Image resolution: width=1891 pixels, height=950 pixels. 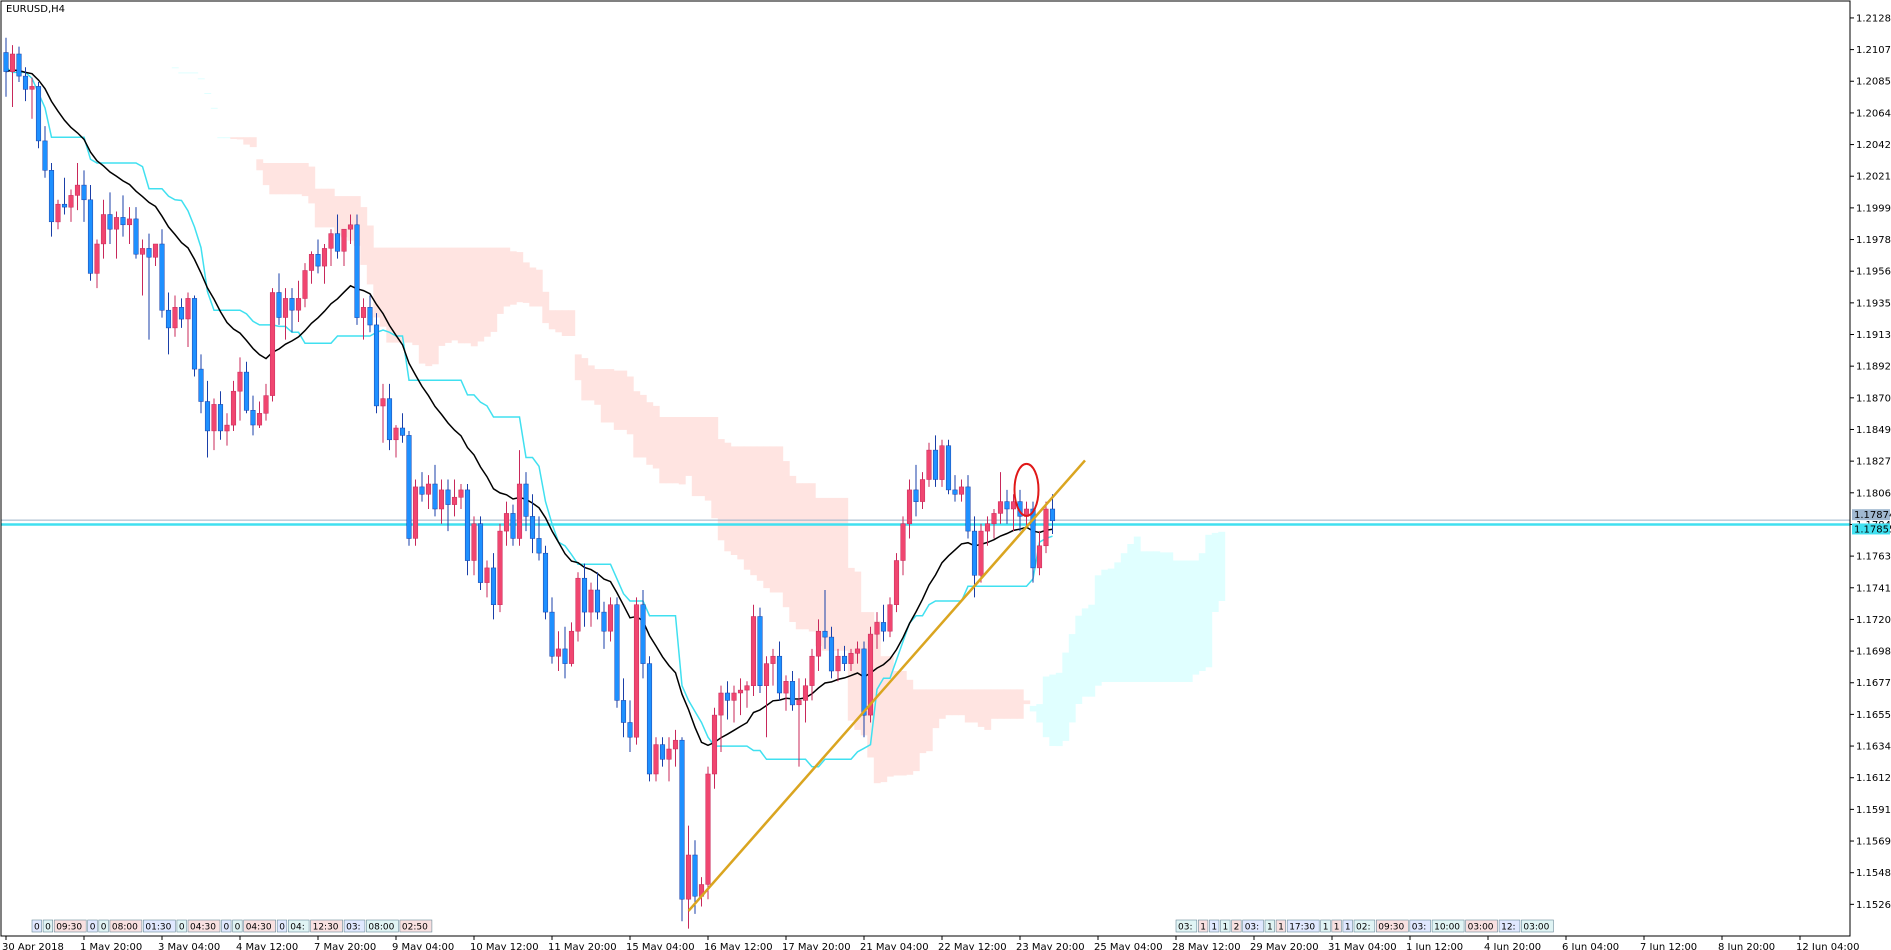 I want to click on y-tick-label: 1.20210, so click(x=1873, y=177).